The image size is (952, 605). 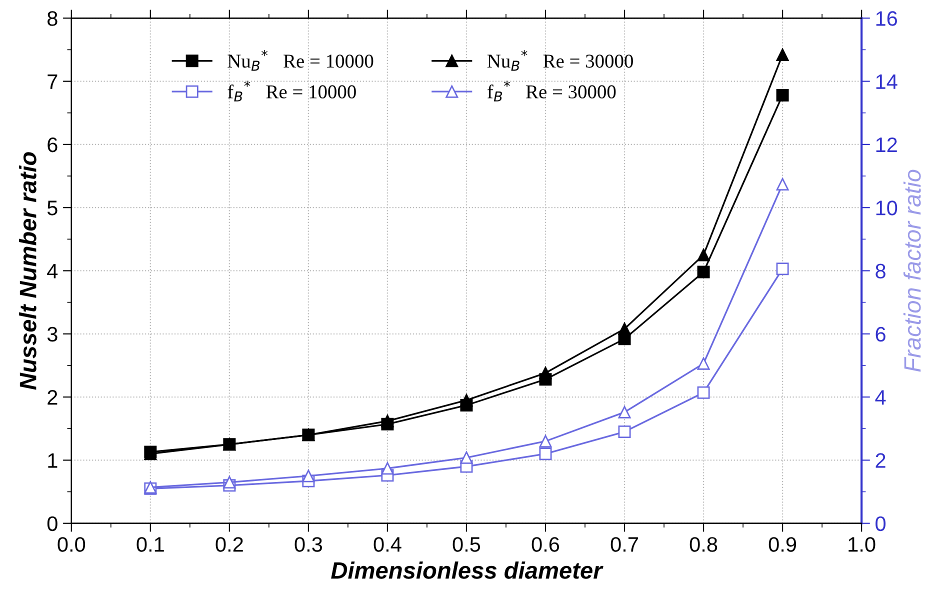 I want to click on y2-tick-label: 0, so click(x=881, y=524).